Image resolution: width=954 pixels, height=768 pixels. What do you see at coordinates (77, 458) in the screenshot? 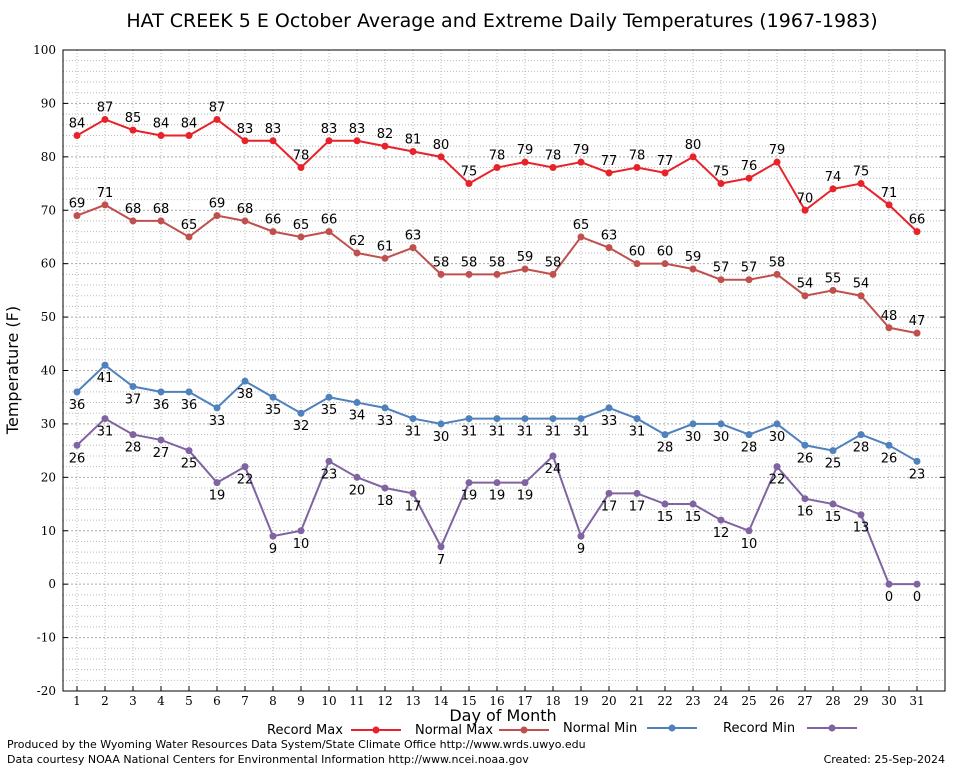
I see `data-label: 26` at bounding box center [77, 458].